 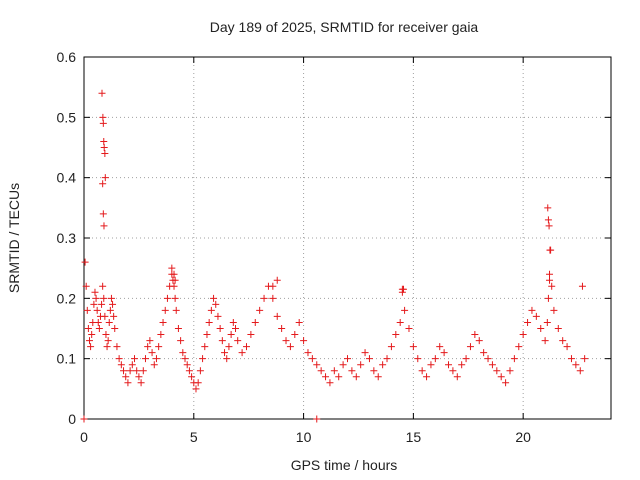 I want to click on y-tick-label: 0.1, so click(x=67, y=359).